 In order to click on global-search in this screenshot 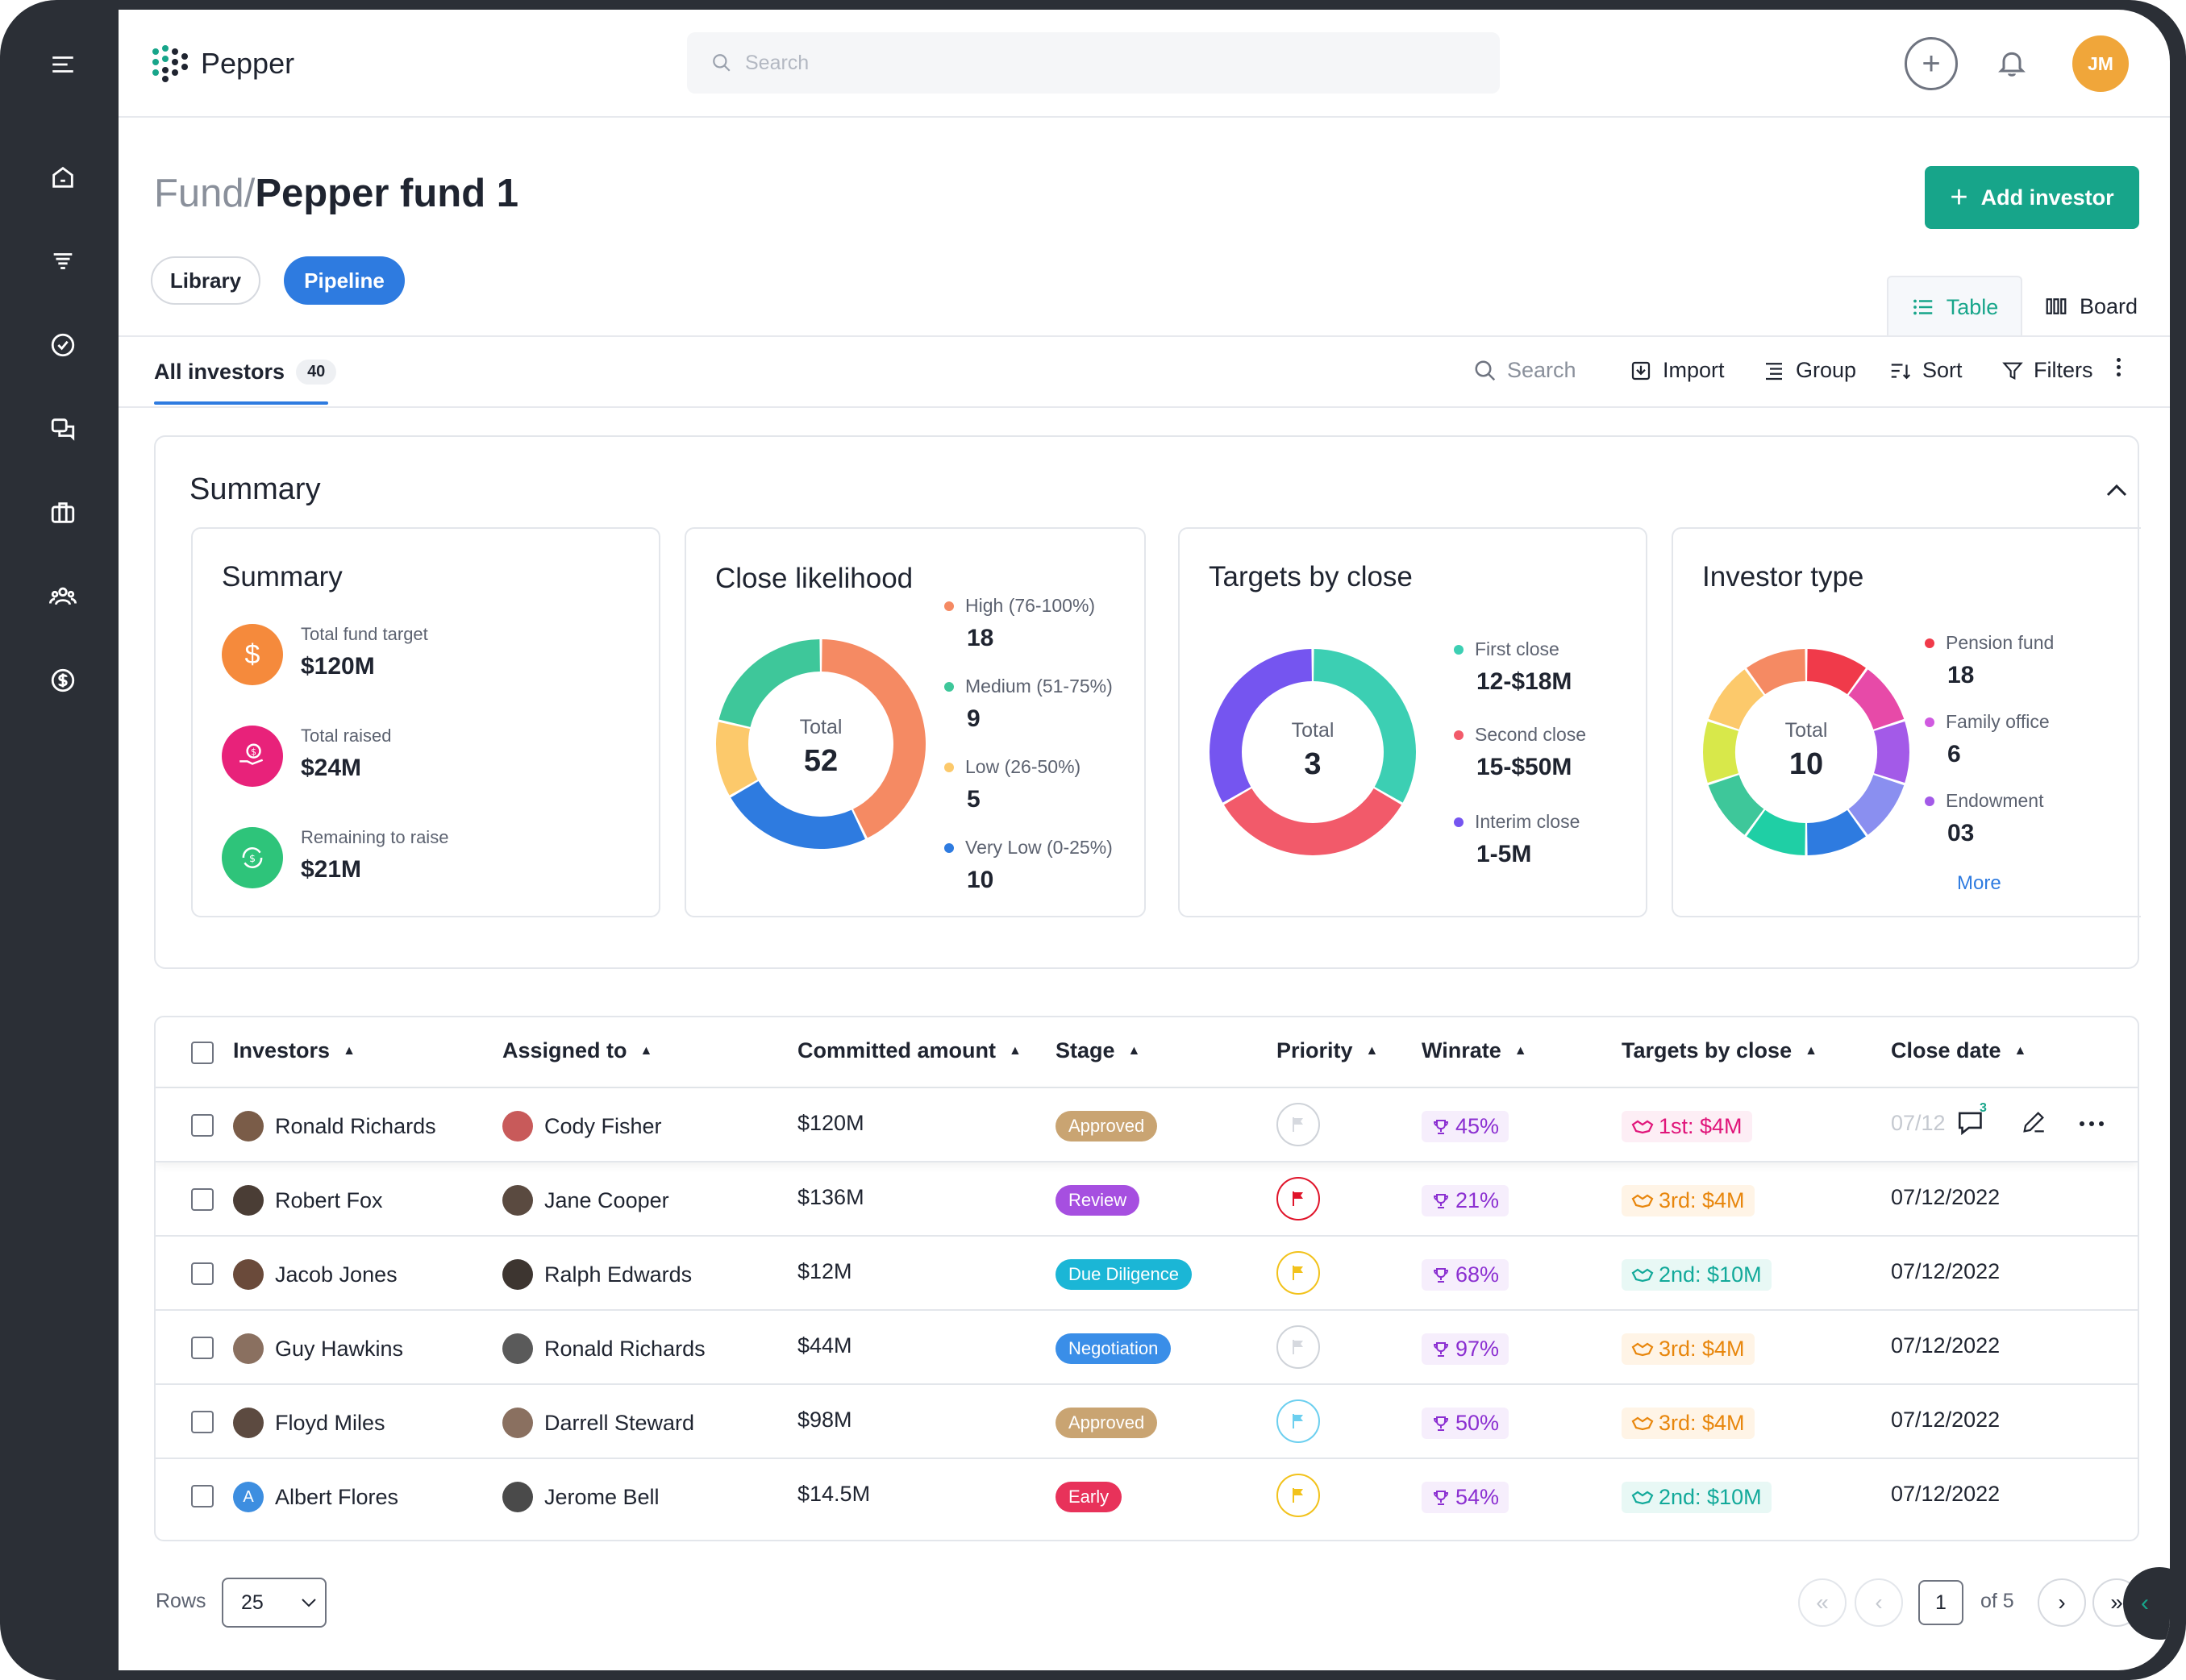, I will do `click(1093, 63)`.